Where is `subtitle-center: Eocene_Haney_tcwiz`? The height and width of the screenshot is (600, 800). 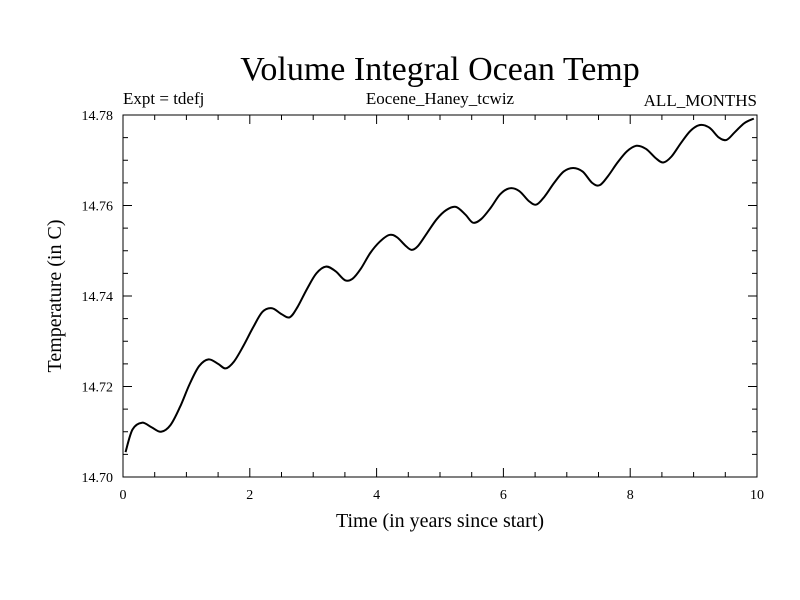
subtitle-center: Eocene_Haney_tcwiz is located at coordinates (440, 98).